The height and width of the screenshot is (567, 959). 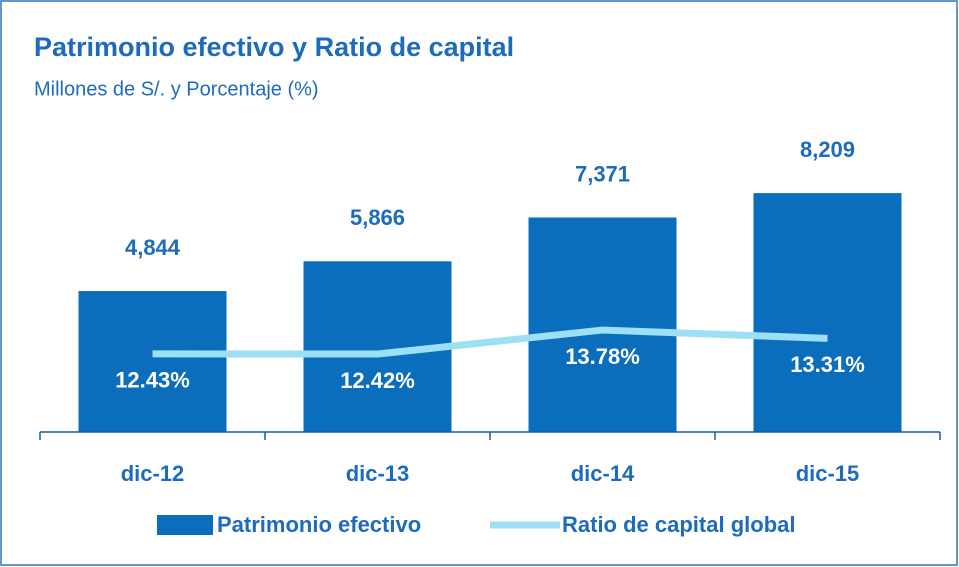 I want to click on chart-title: Patrimonio efectivo y Ratio de capital, so click(x=274, y=47).